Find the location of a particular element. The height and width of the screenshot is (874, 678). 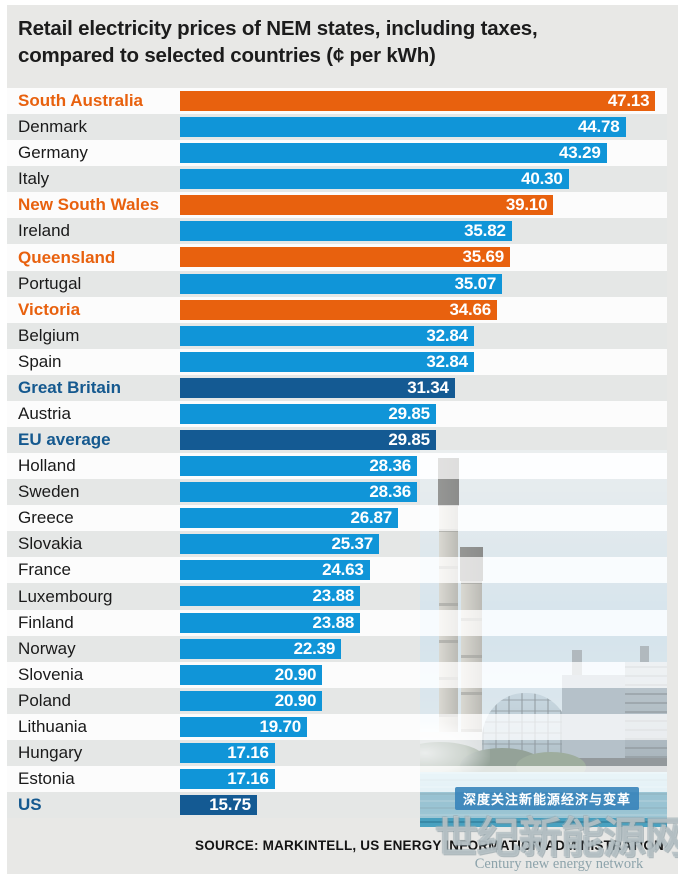

chart-row: Holland 28.36 is located at coordinates (337, 466).